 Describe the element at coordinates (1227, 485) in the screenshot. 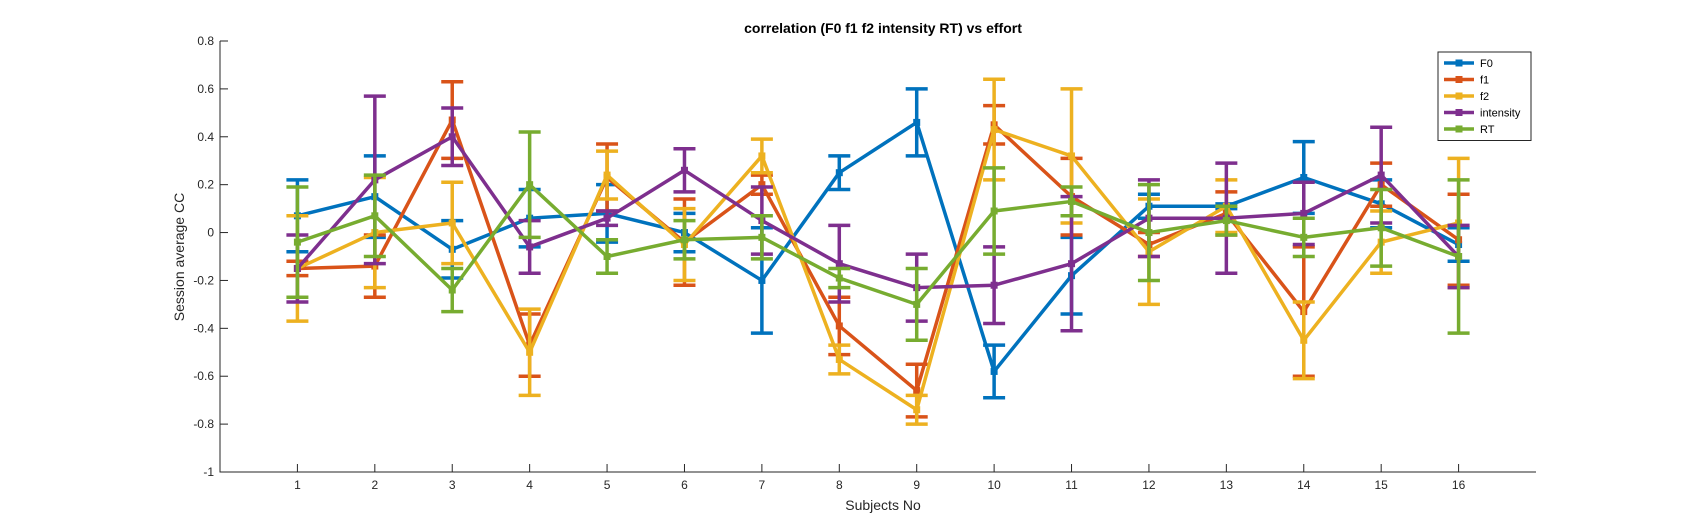

I see `x-tick-label: 13` at that location.